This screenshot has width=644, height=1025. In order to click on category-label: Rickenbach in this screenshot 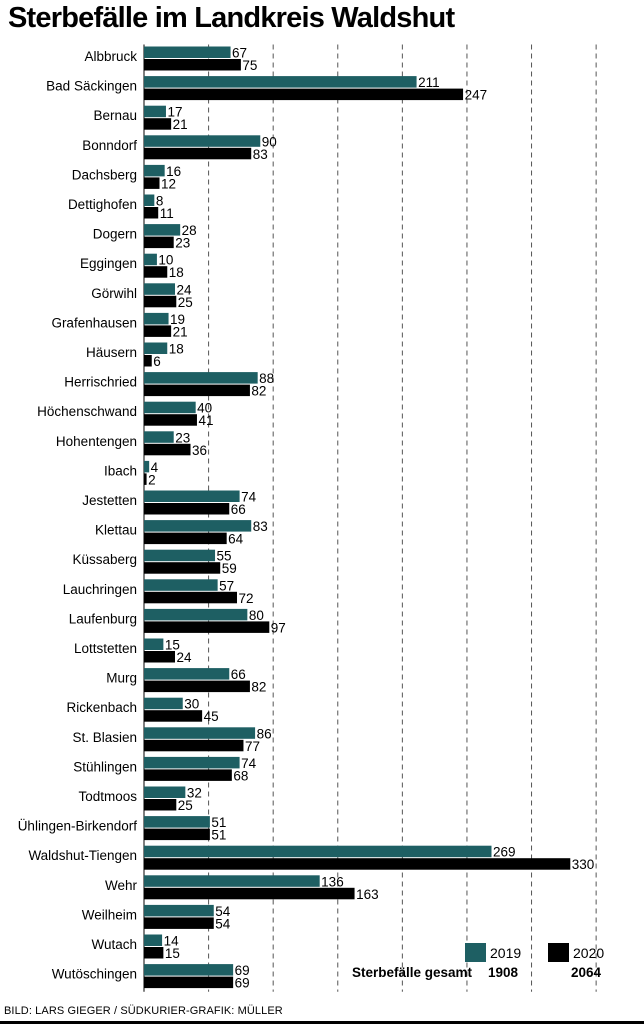, I will do `click(101, 707)`.